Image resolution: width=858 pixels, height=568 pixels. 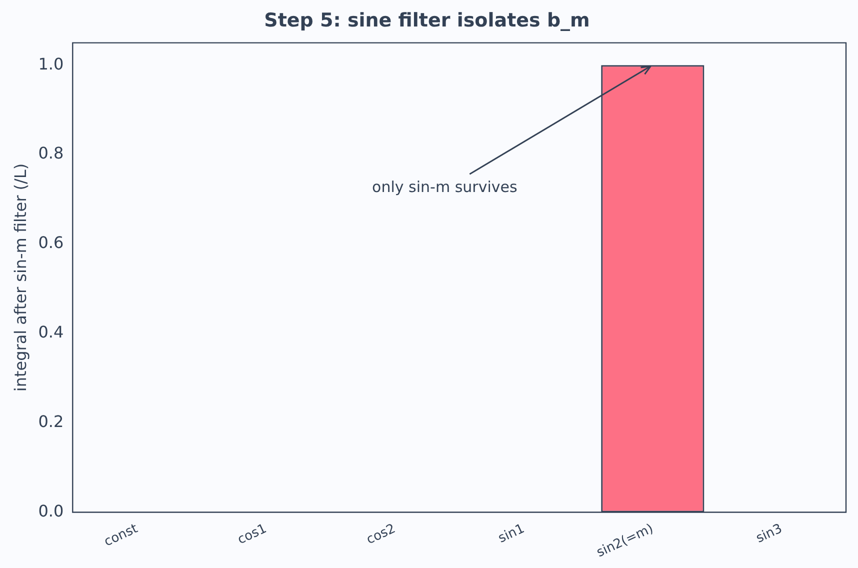 What do you see at coordinates (51, 510) in the screenshot?
I see `y-tick-label: 0.0` at bounding box center [51, 510].